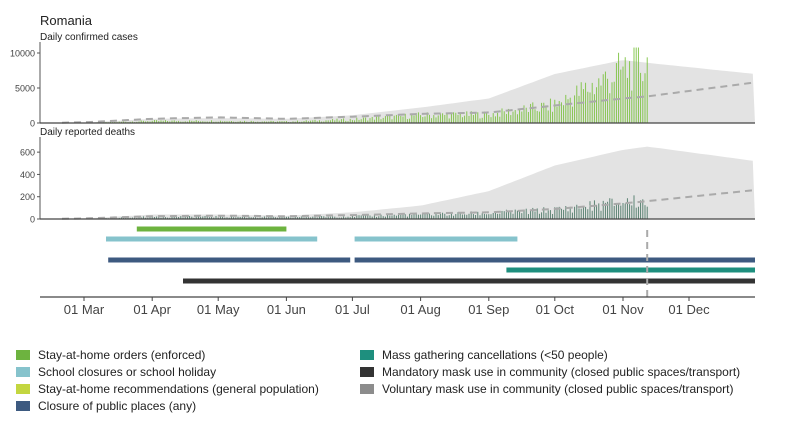 Image resolution: width=800 pixels, height=422 pixels. Describe the element at coordinates (27, 153) in the screenshot. I see `deaths-y-tick-label: 600` at that location.